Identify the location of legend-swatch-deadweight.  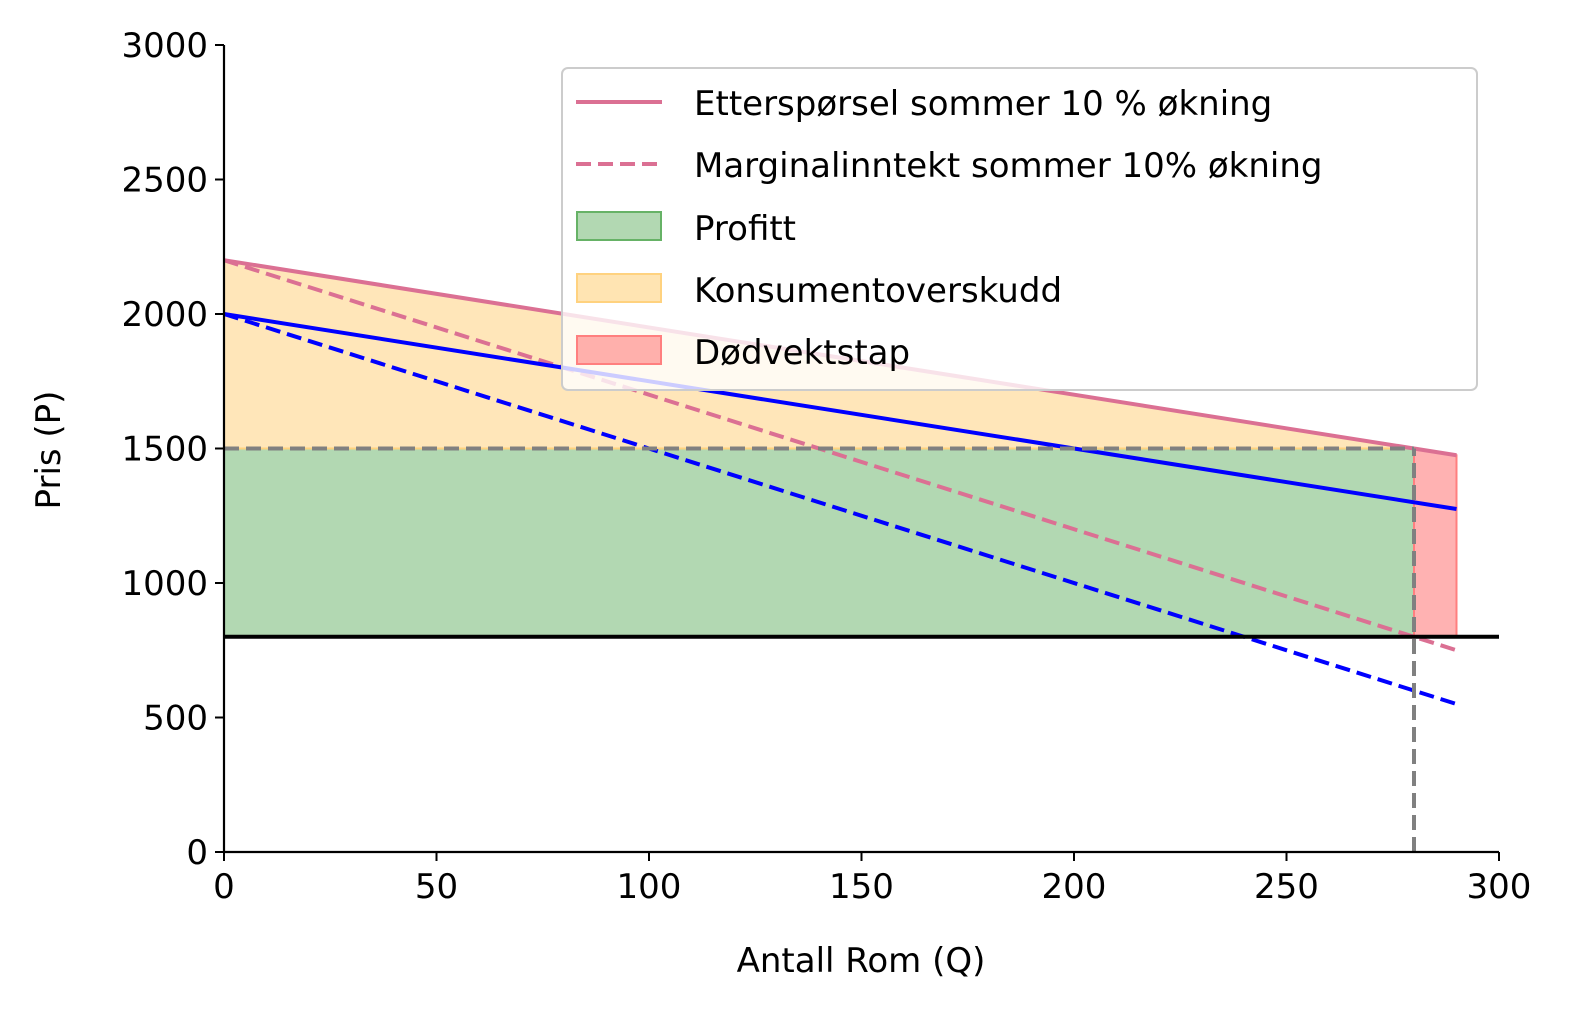
(619, 350).